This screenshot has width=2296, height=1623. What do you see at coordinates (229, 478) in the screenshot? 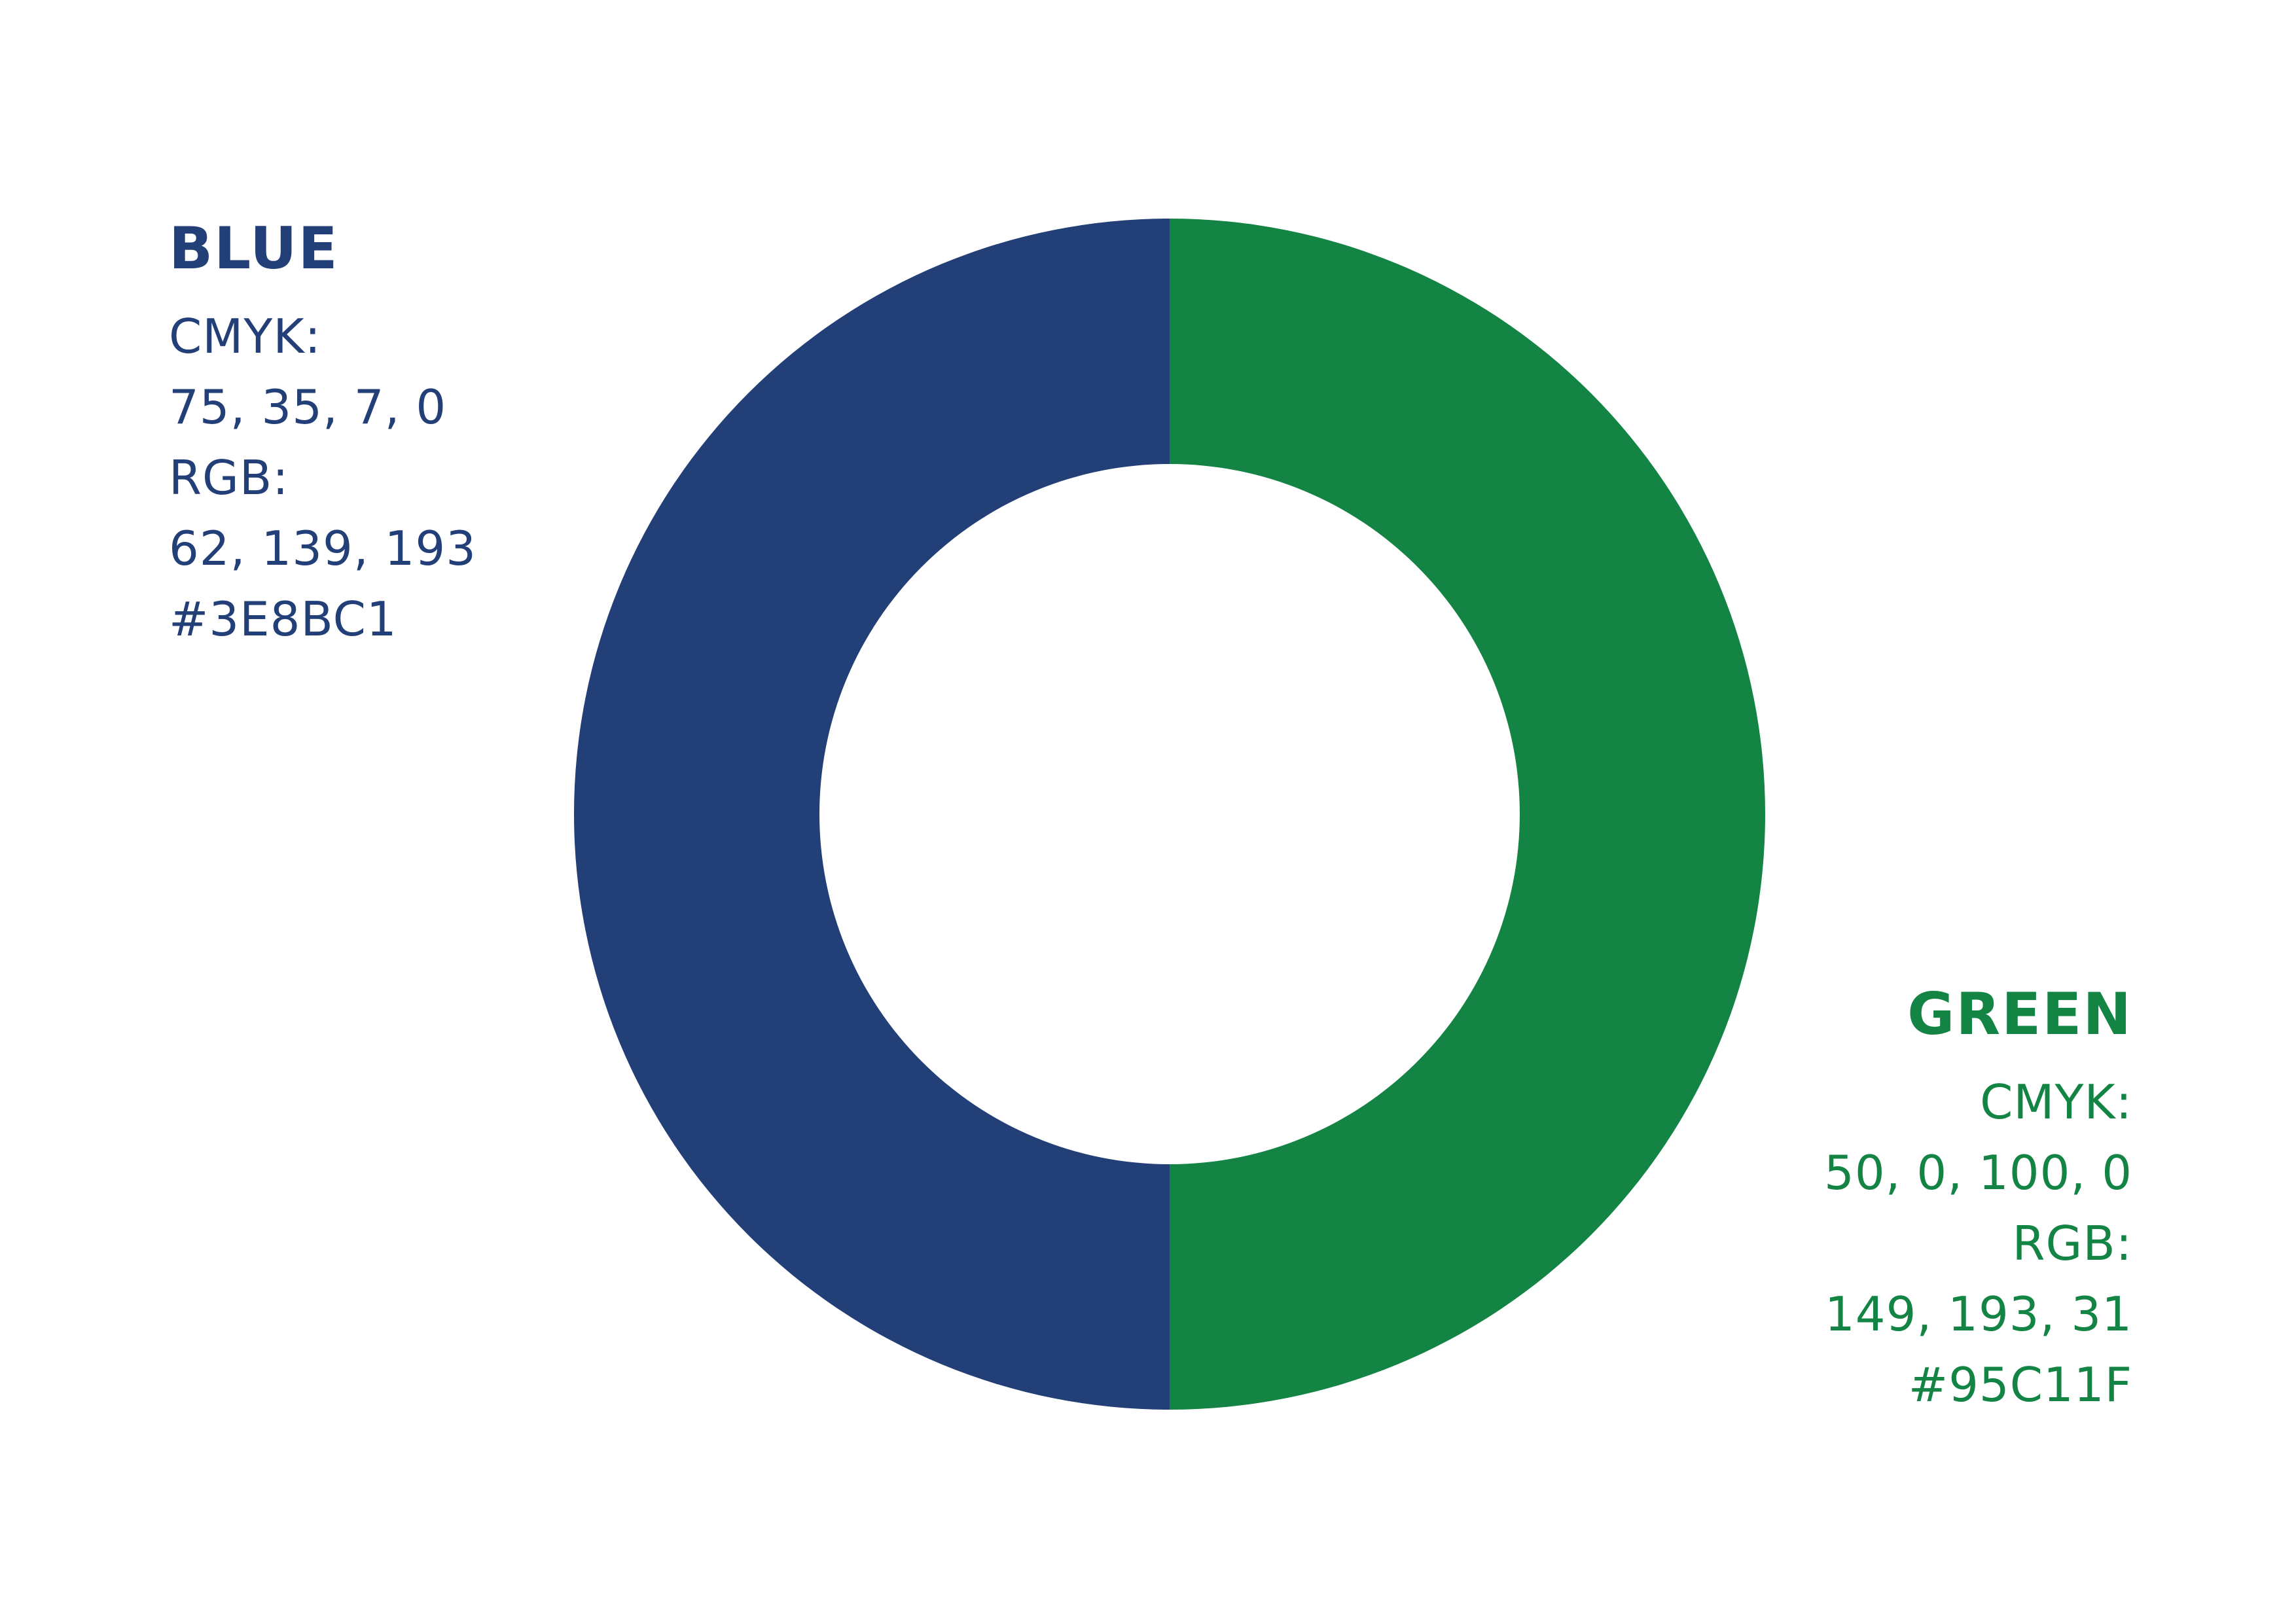
I see `blue-rgb-label: RGB:` at bounding box center [229, 478].